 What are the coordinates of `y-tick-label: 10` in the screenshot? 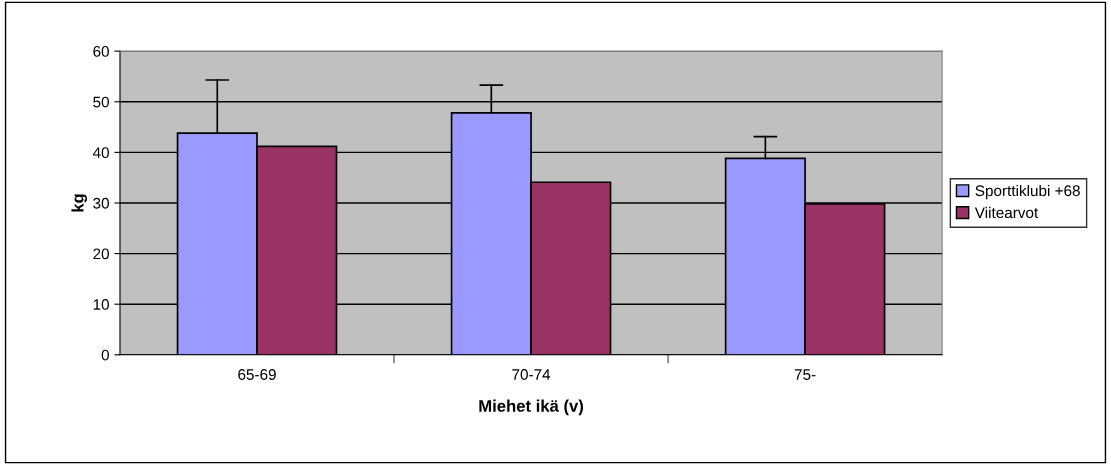 It's located at (101, 304).